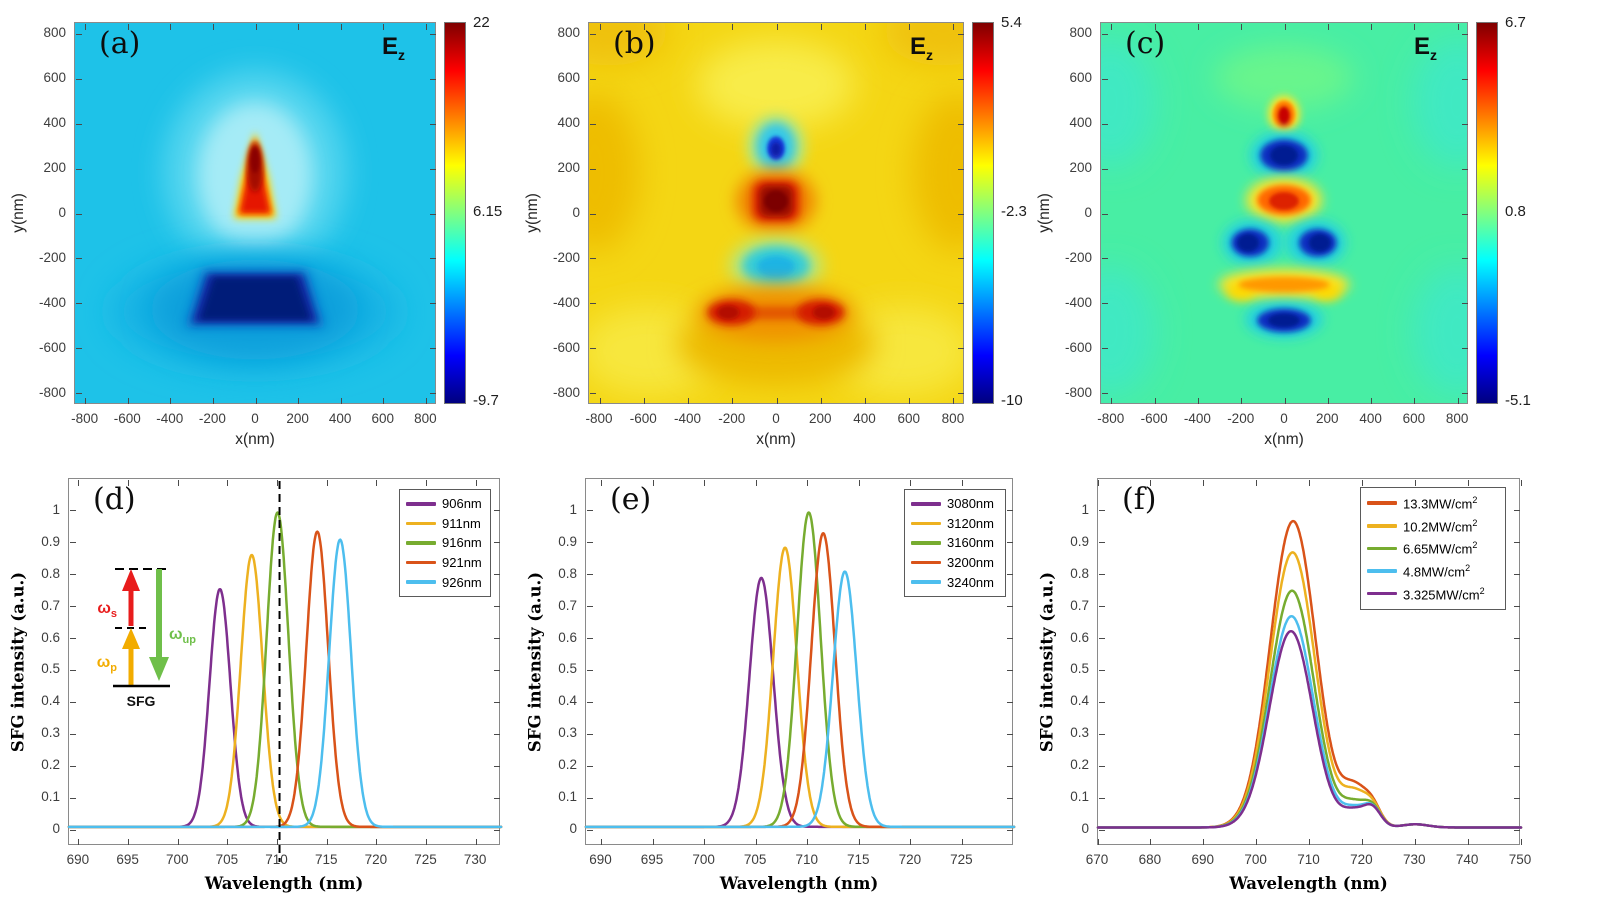 This screenshot has width=1600, height=900. Describe the element at coordinates (800, 670) in the screenshot. I see `curves-canvas` at that location.